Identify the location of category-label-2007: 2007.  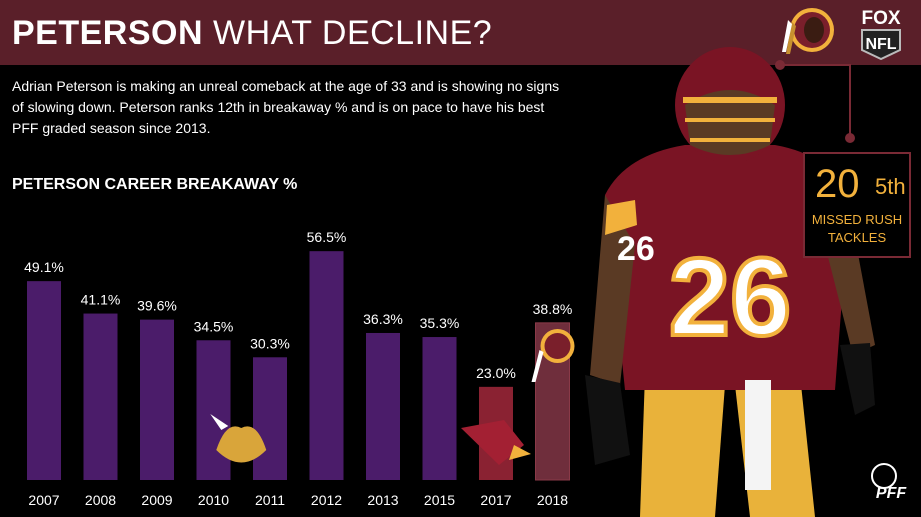
(43, 500).